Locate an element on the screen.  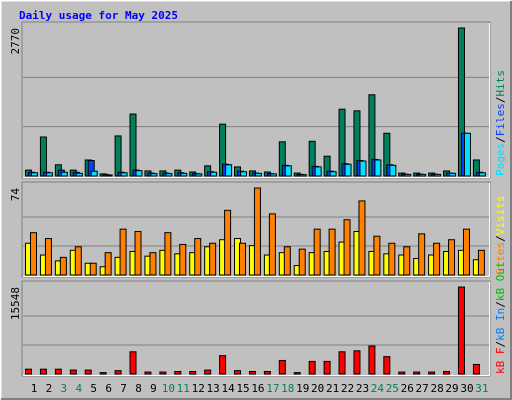
legend-entry: Sites is located at coordinates (500, 258).